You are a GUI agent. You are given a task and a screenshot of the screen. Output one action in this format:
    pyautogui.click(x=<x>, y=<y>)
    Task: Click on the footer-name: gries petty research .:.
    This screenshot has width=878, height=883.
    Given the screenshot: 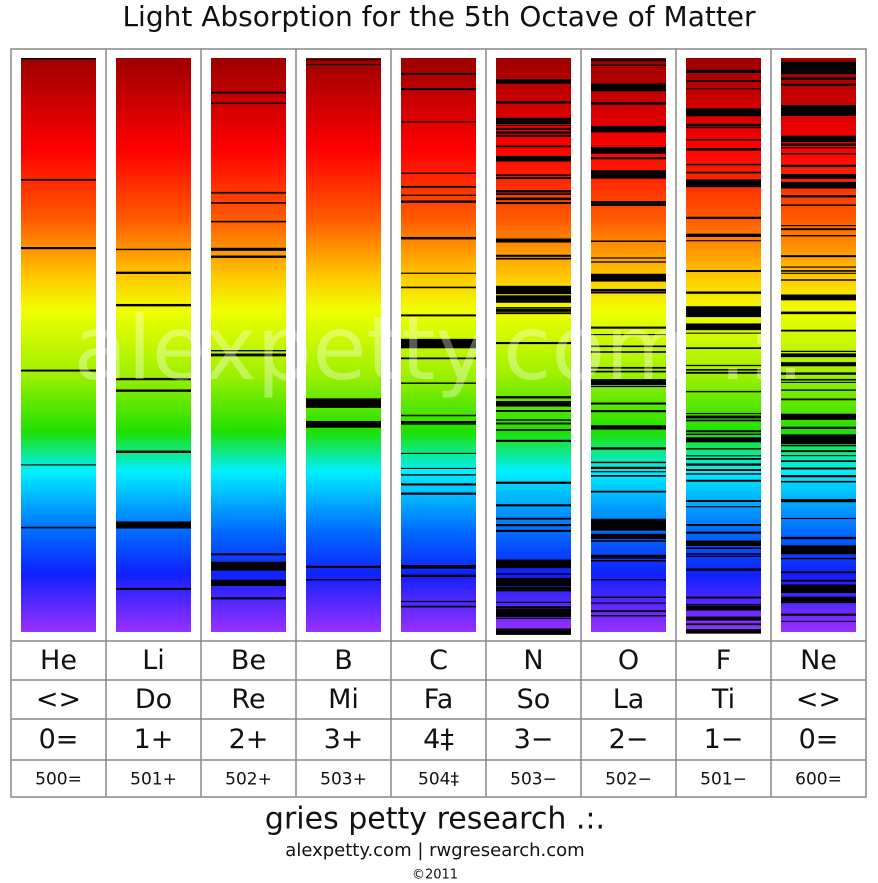 What is the action you would take?
    pyautogui.click(x=435, y=819)
    